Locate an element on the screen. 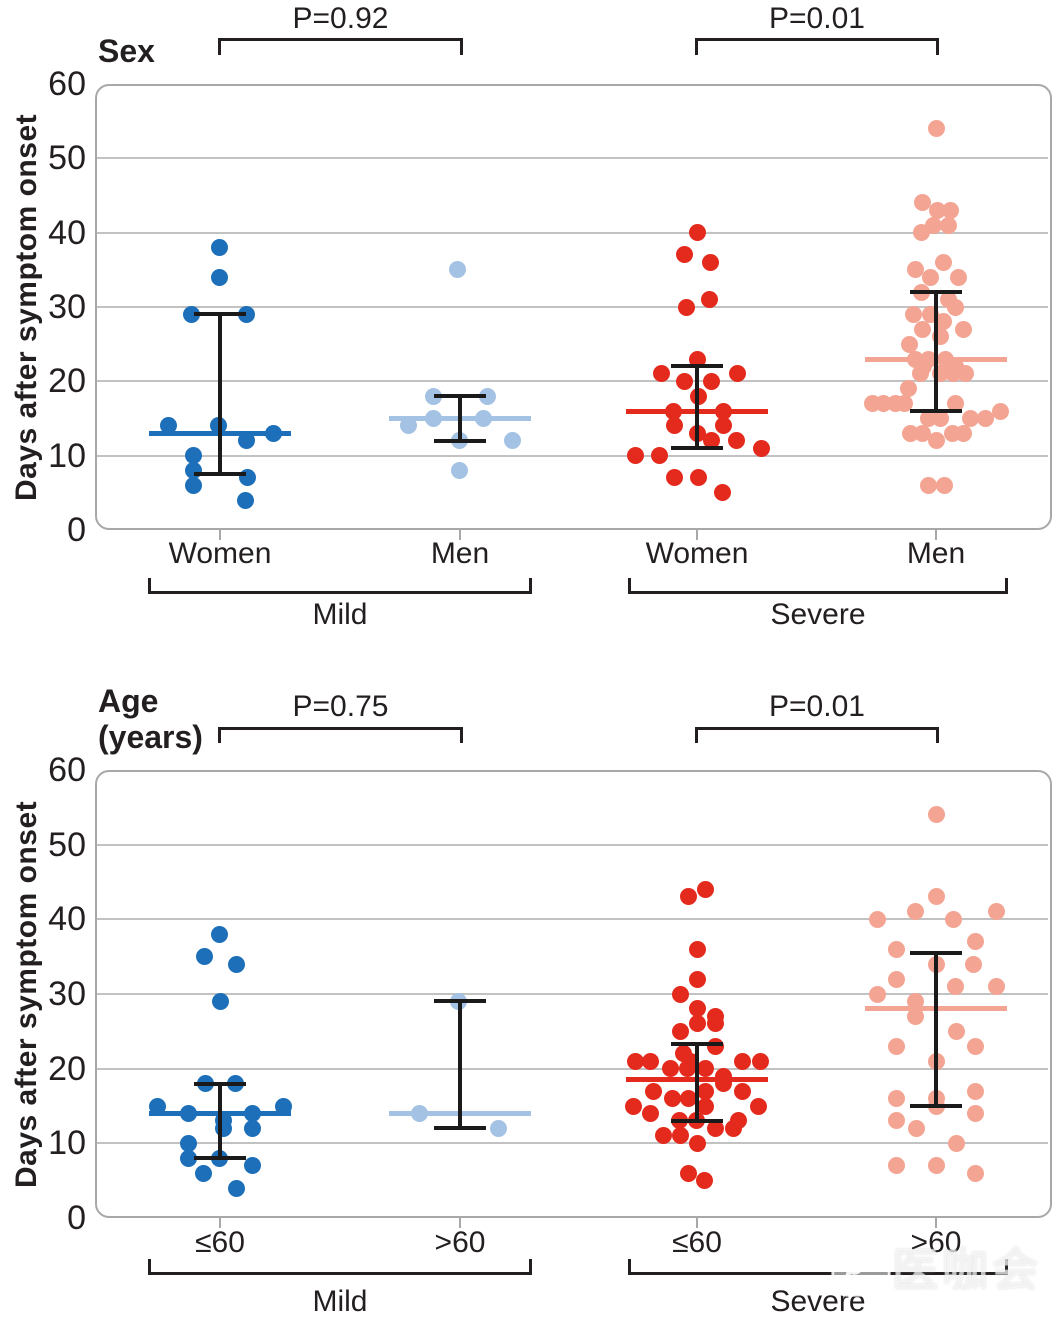 The height and width of the screenshot is (1318, 1057). watermark-caption-bar is located at coordinates (975, 1293).